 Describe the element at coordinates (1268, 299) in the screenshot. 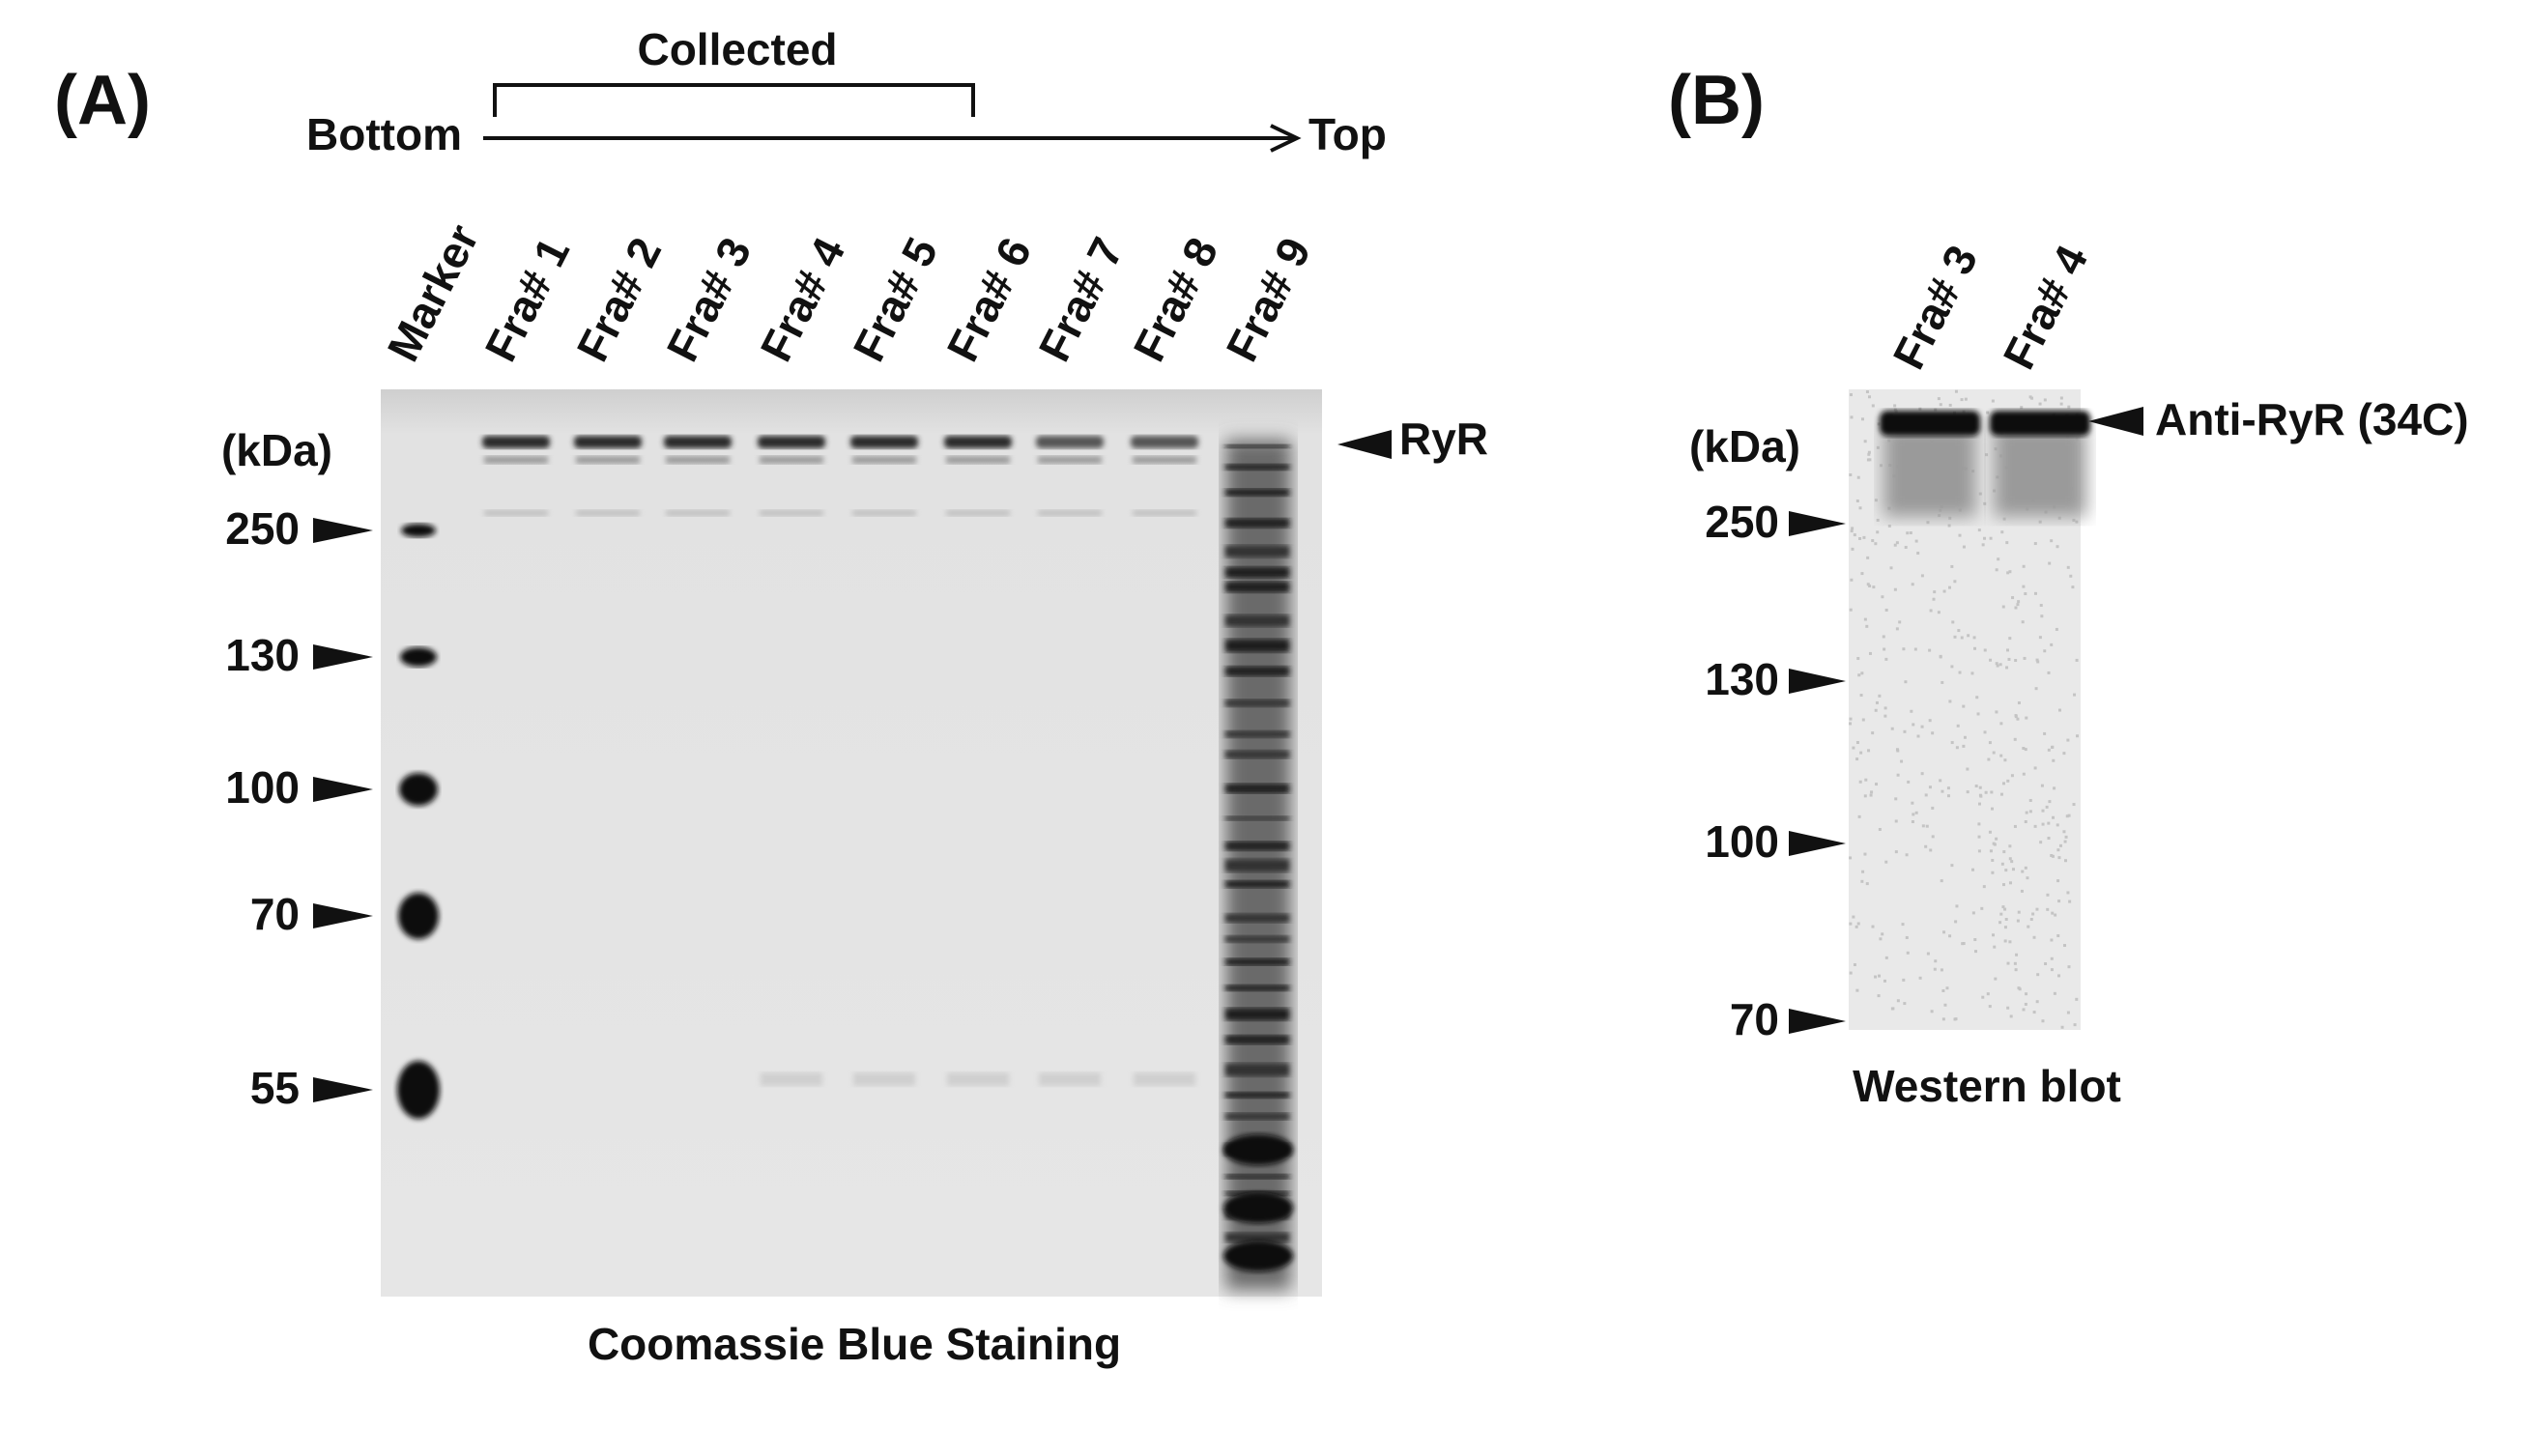

I see `lane-label: Fra# 9` at that location.